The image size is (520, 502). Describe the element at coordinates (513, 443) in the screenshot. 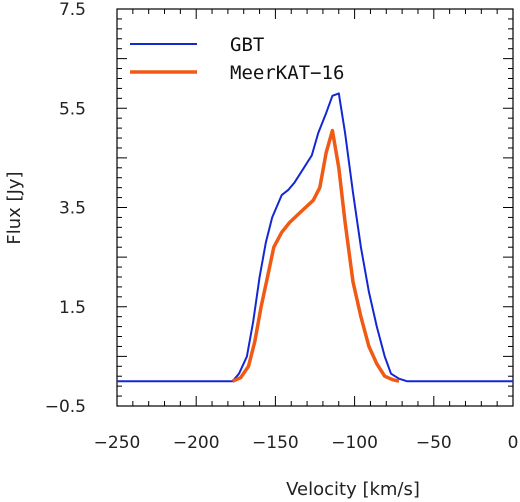

I see `x-tick-label: 0` at that location.